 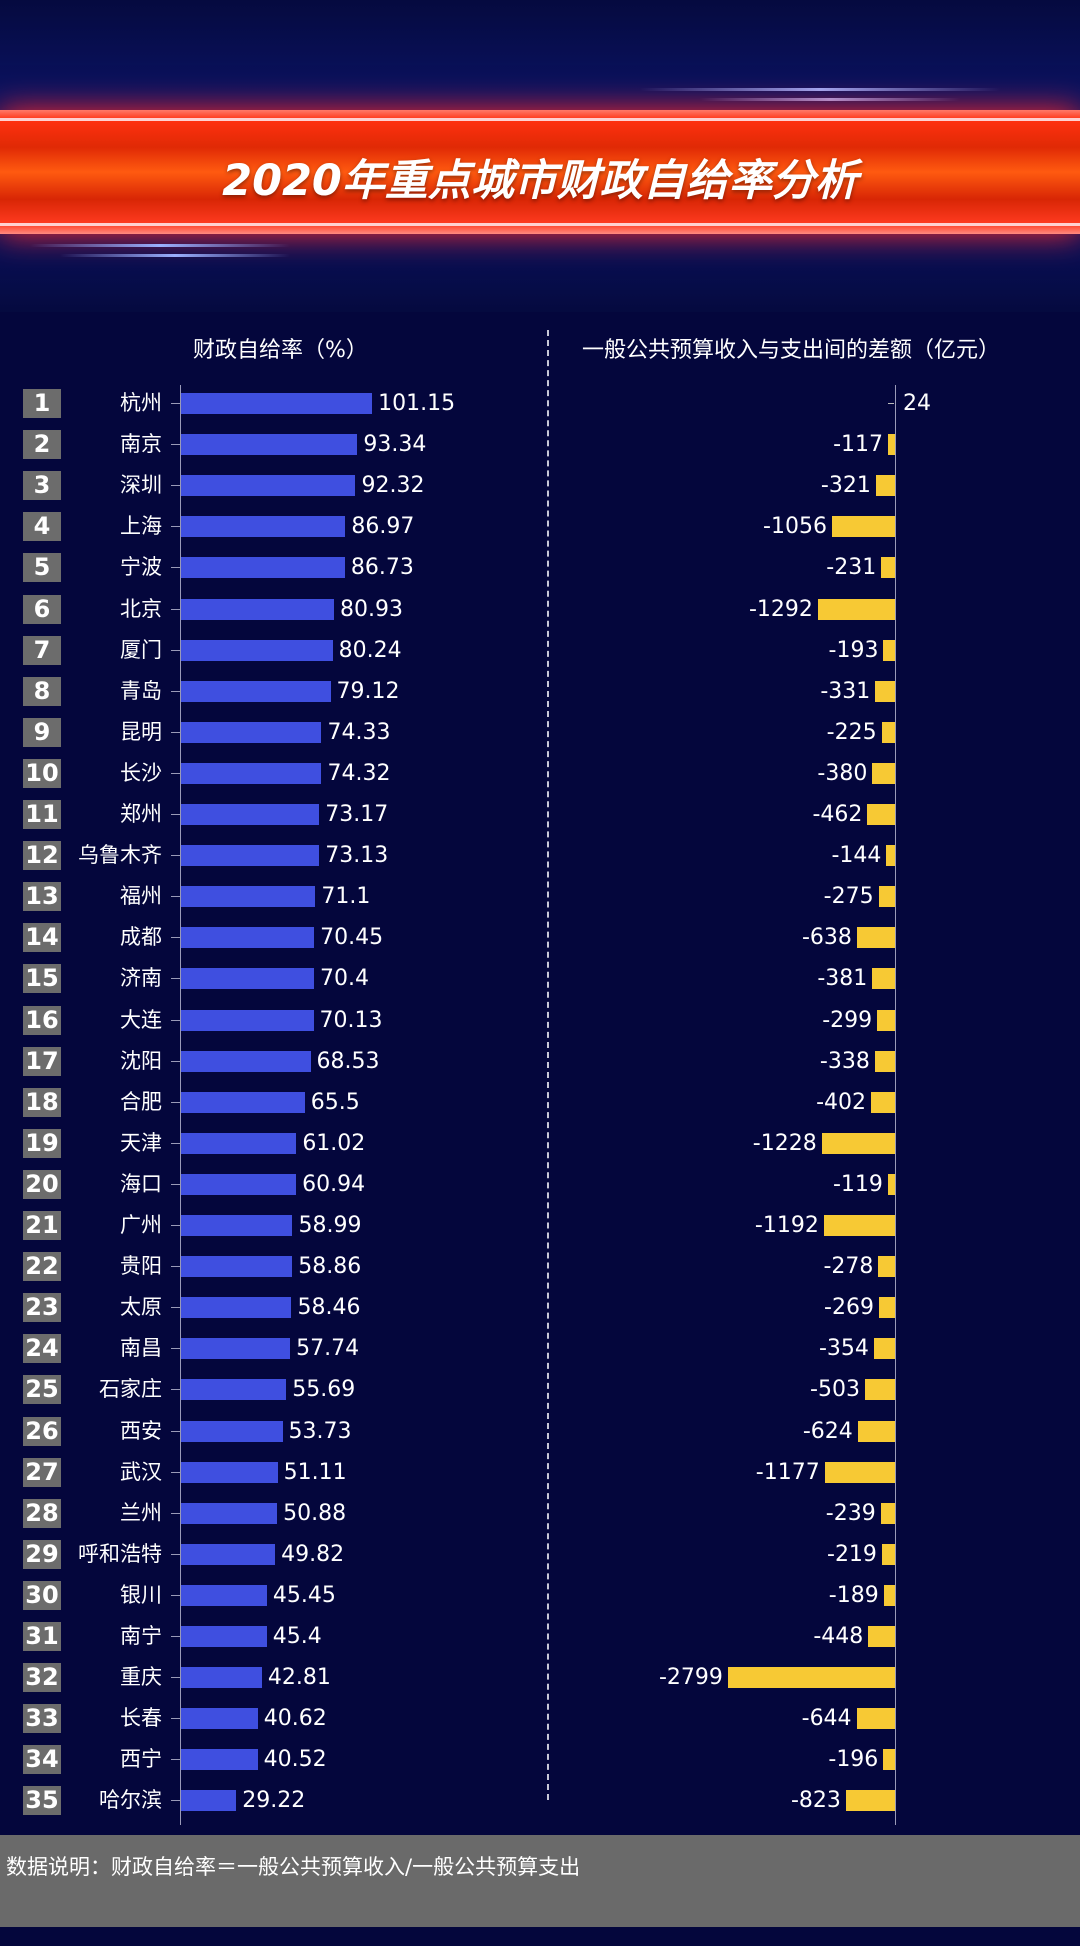 I want to click on budget-gap-value: -462, so click(x=837, y=814).